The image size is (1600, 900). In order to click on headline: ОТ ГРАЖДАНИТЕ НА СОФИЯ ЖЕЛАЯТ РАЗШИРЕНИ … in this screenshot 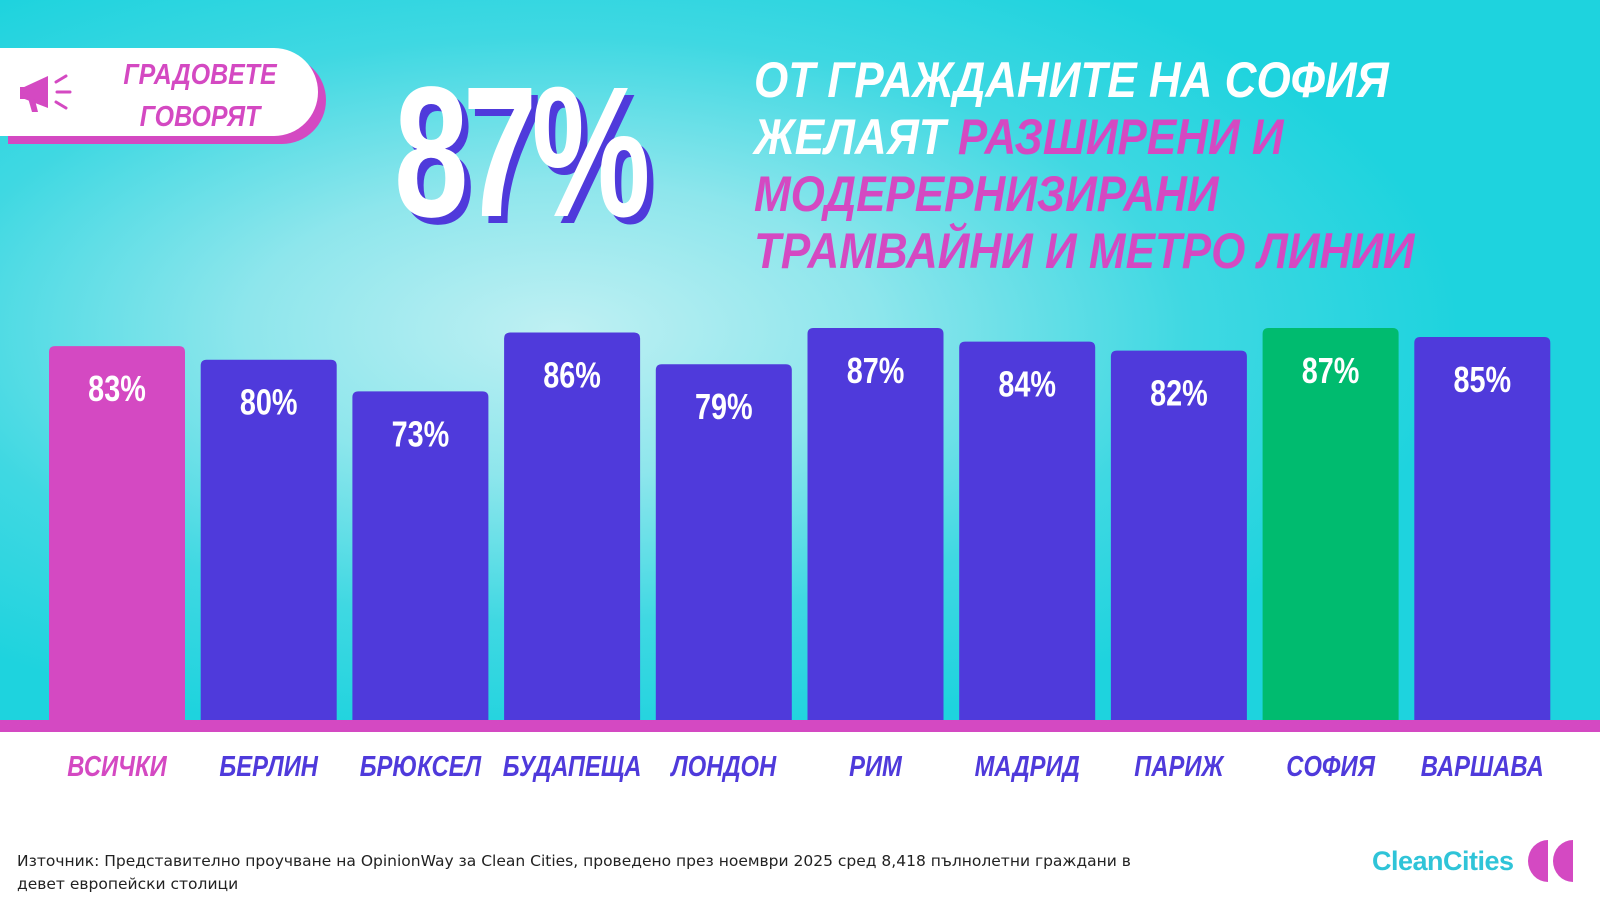, I will do `click(1119, 166)`.